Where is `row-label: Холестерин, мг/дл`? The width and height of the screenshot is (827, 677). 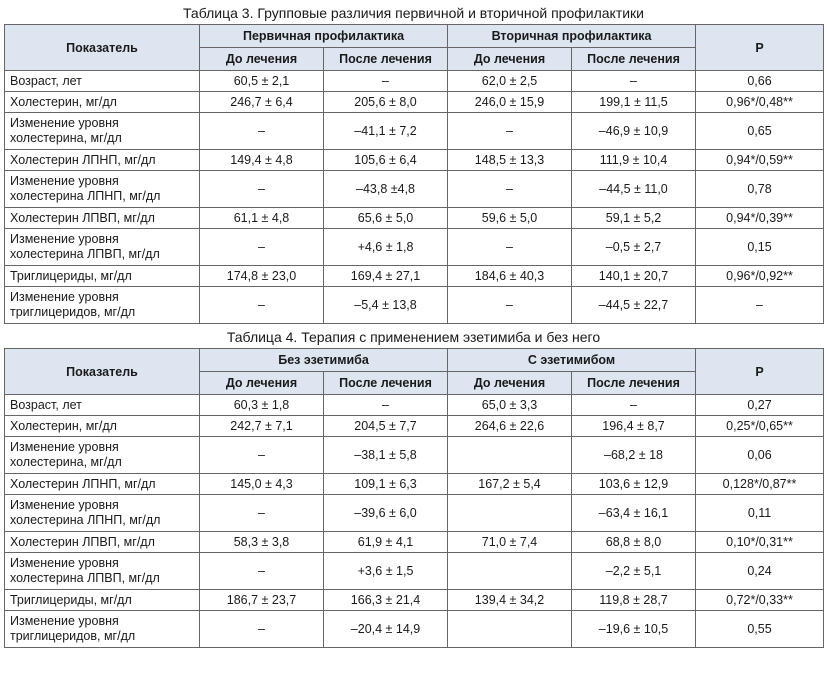 row-label: Холестерин, мг/дл is located at coordinates (102, 426).